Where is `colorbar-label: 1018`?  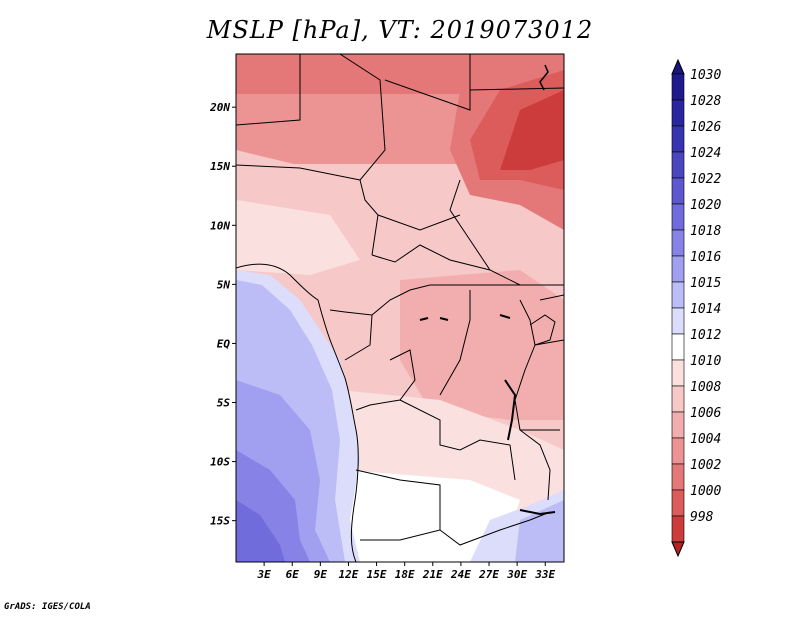 colorbar-label: 1018 is located at coordinates (705, 231).